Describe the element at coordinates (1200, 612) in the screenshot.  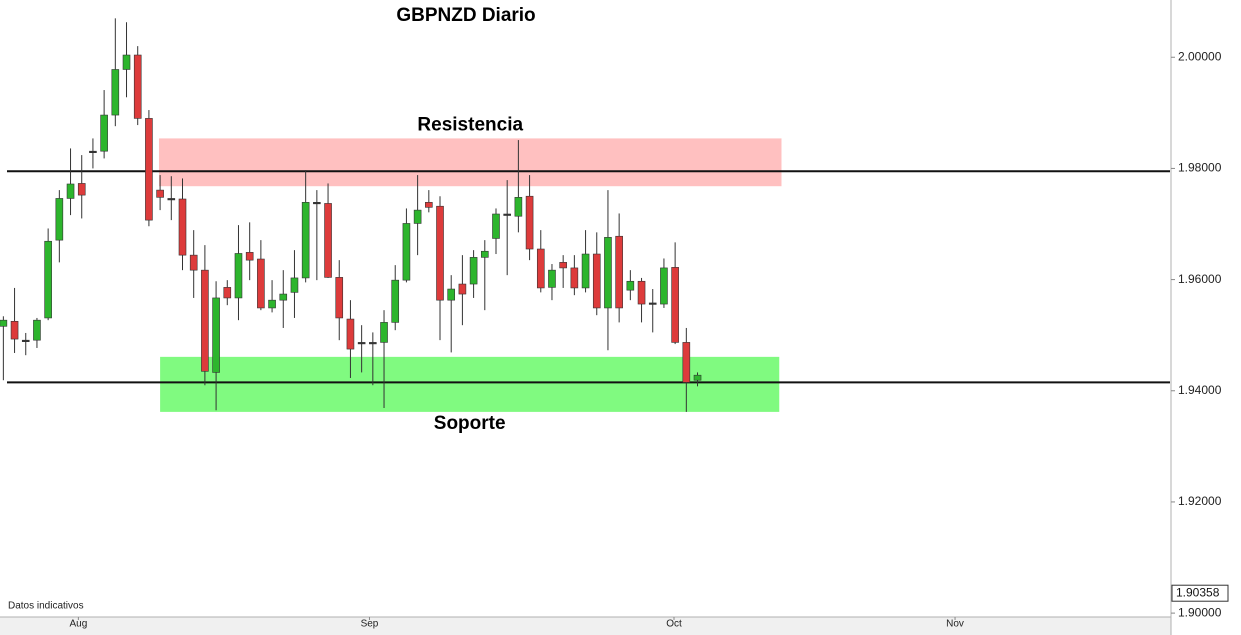
I see `y-tick-label: 1.90000` at that location.